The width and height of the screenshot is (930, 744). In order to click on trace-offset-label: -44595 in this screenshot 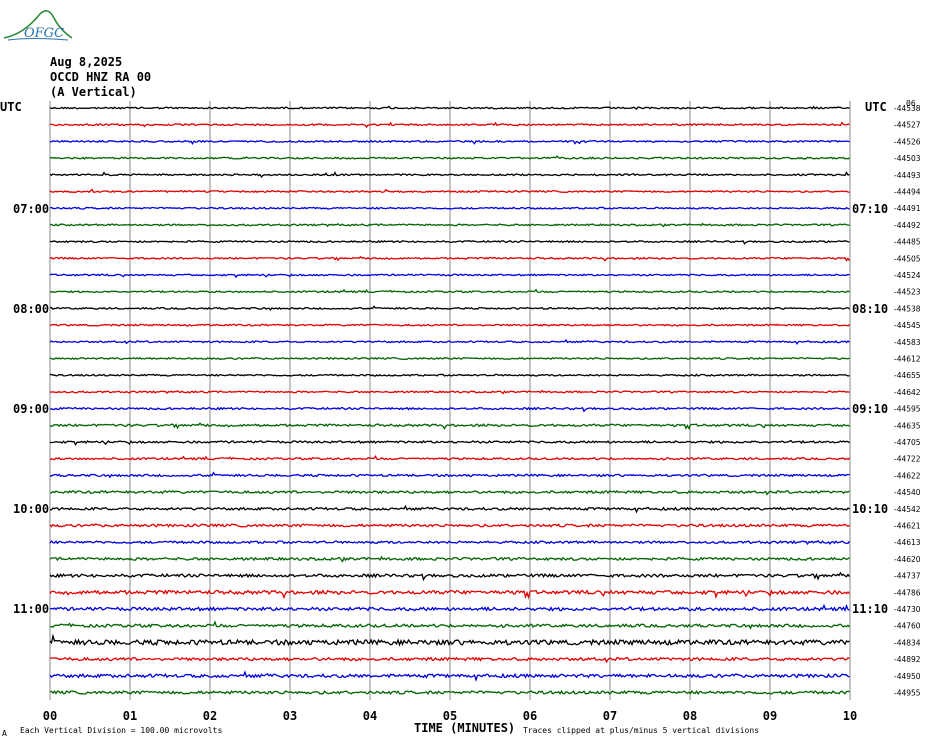, I will do `click(907, 409)`.